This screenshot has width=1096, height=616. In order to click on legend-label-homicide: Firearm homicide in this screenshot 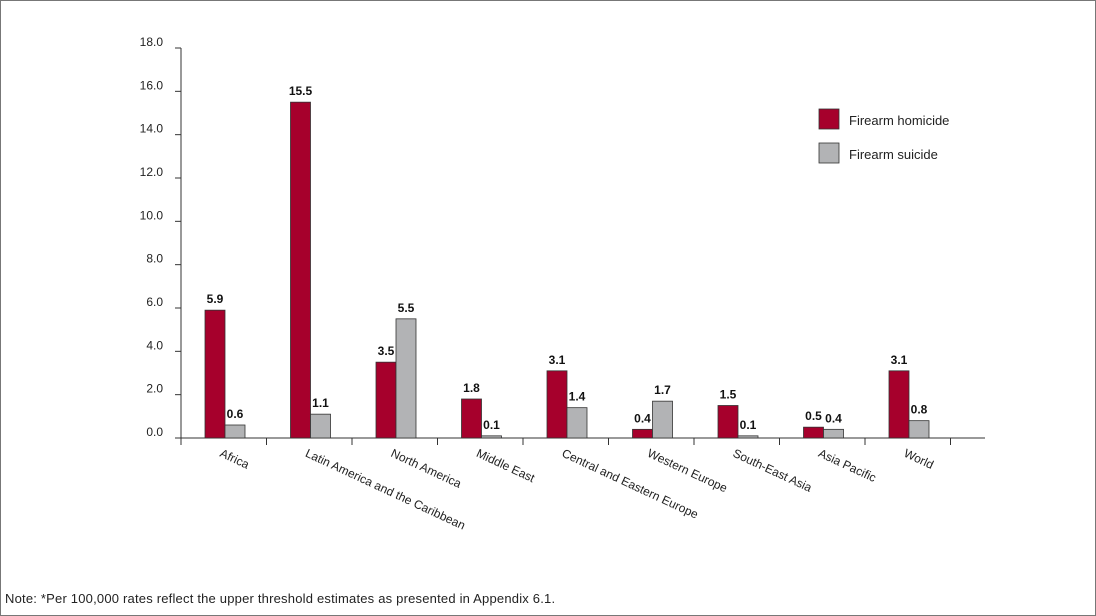, I will do `click(899, 120)`.